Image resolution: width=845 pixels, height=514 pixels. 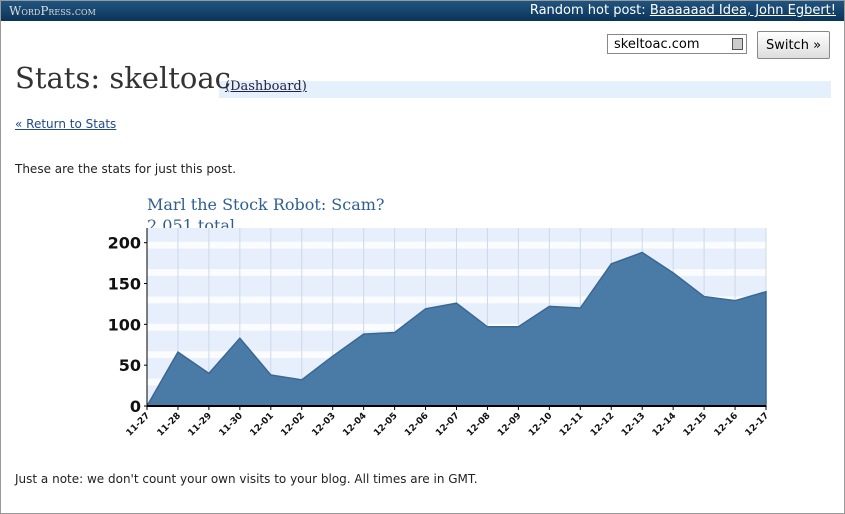 I want to click on return-link: « Return to Stats, so click(x=66, y=124).